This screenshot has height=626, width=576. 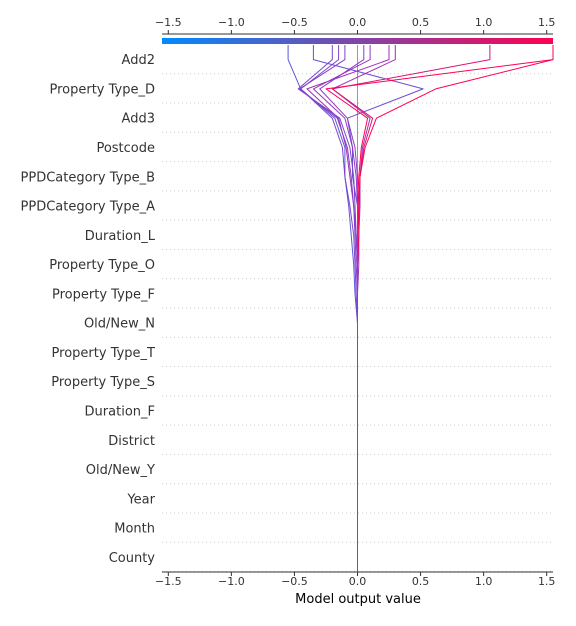 I want to click on feature-label: Add2, so click(x=138, y=60).